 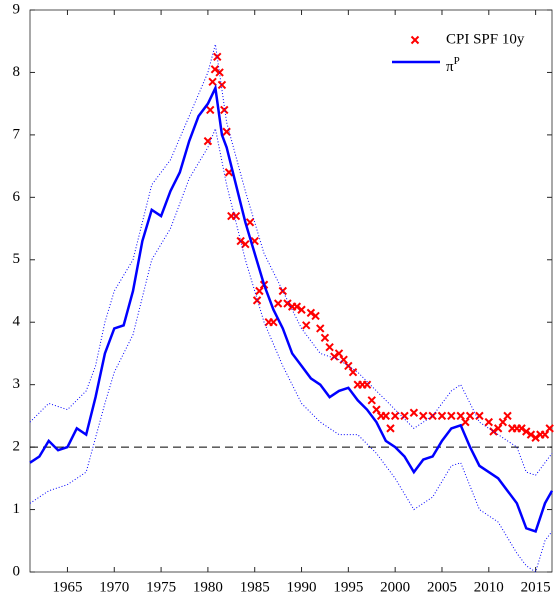 What do you see at coordinates (536, 587) in the screenshot?
I see `x-tick-label: 2015` at bounding box center [536, 587].